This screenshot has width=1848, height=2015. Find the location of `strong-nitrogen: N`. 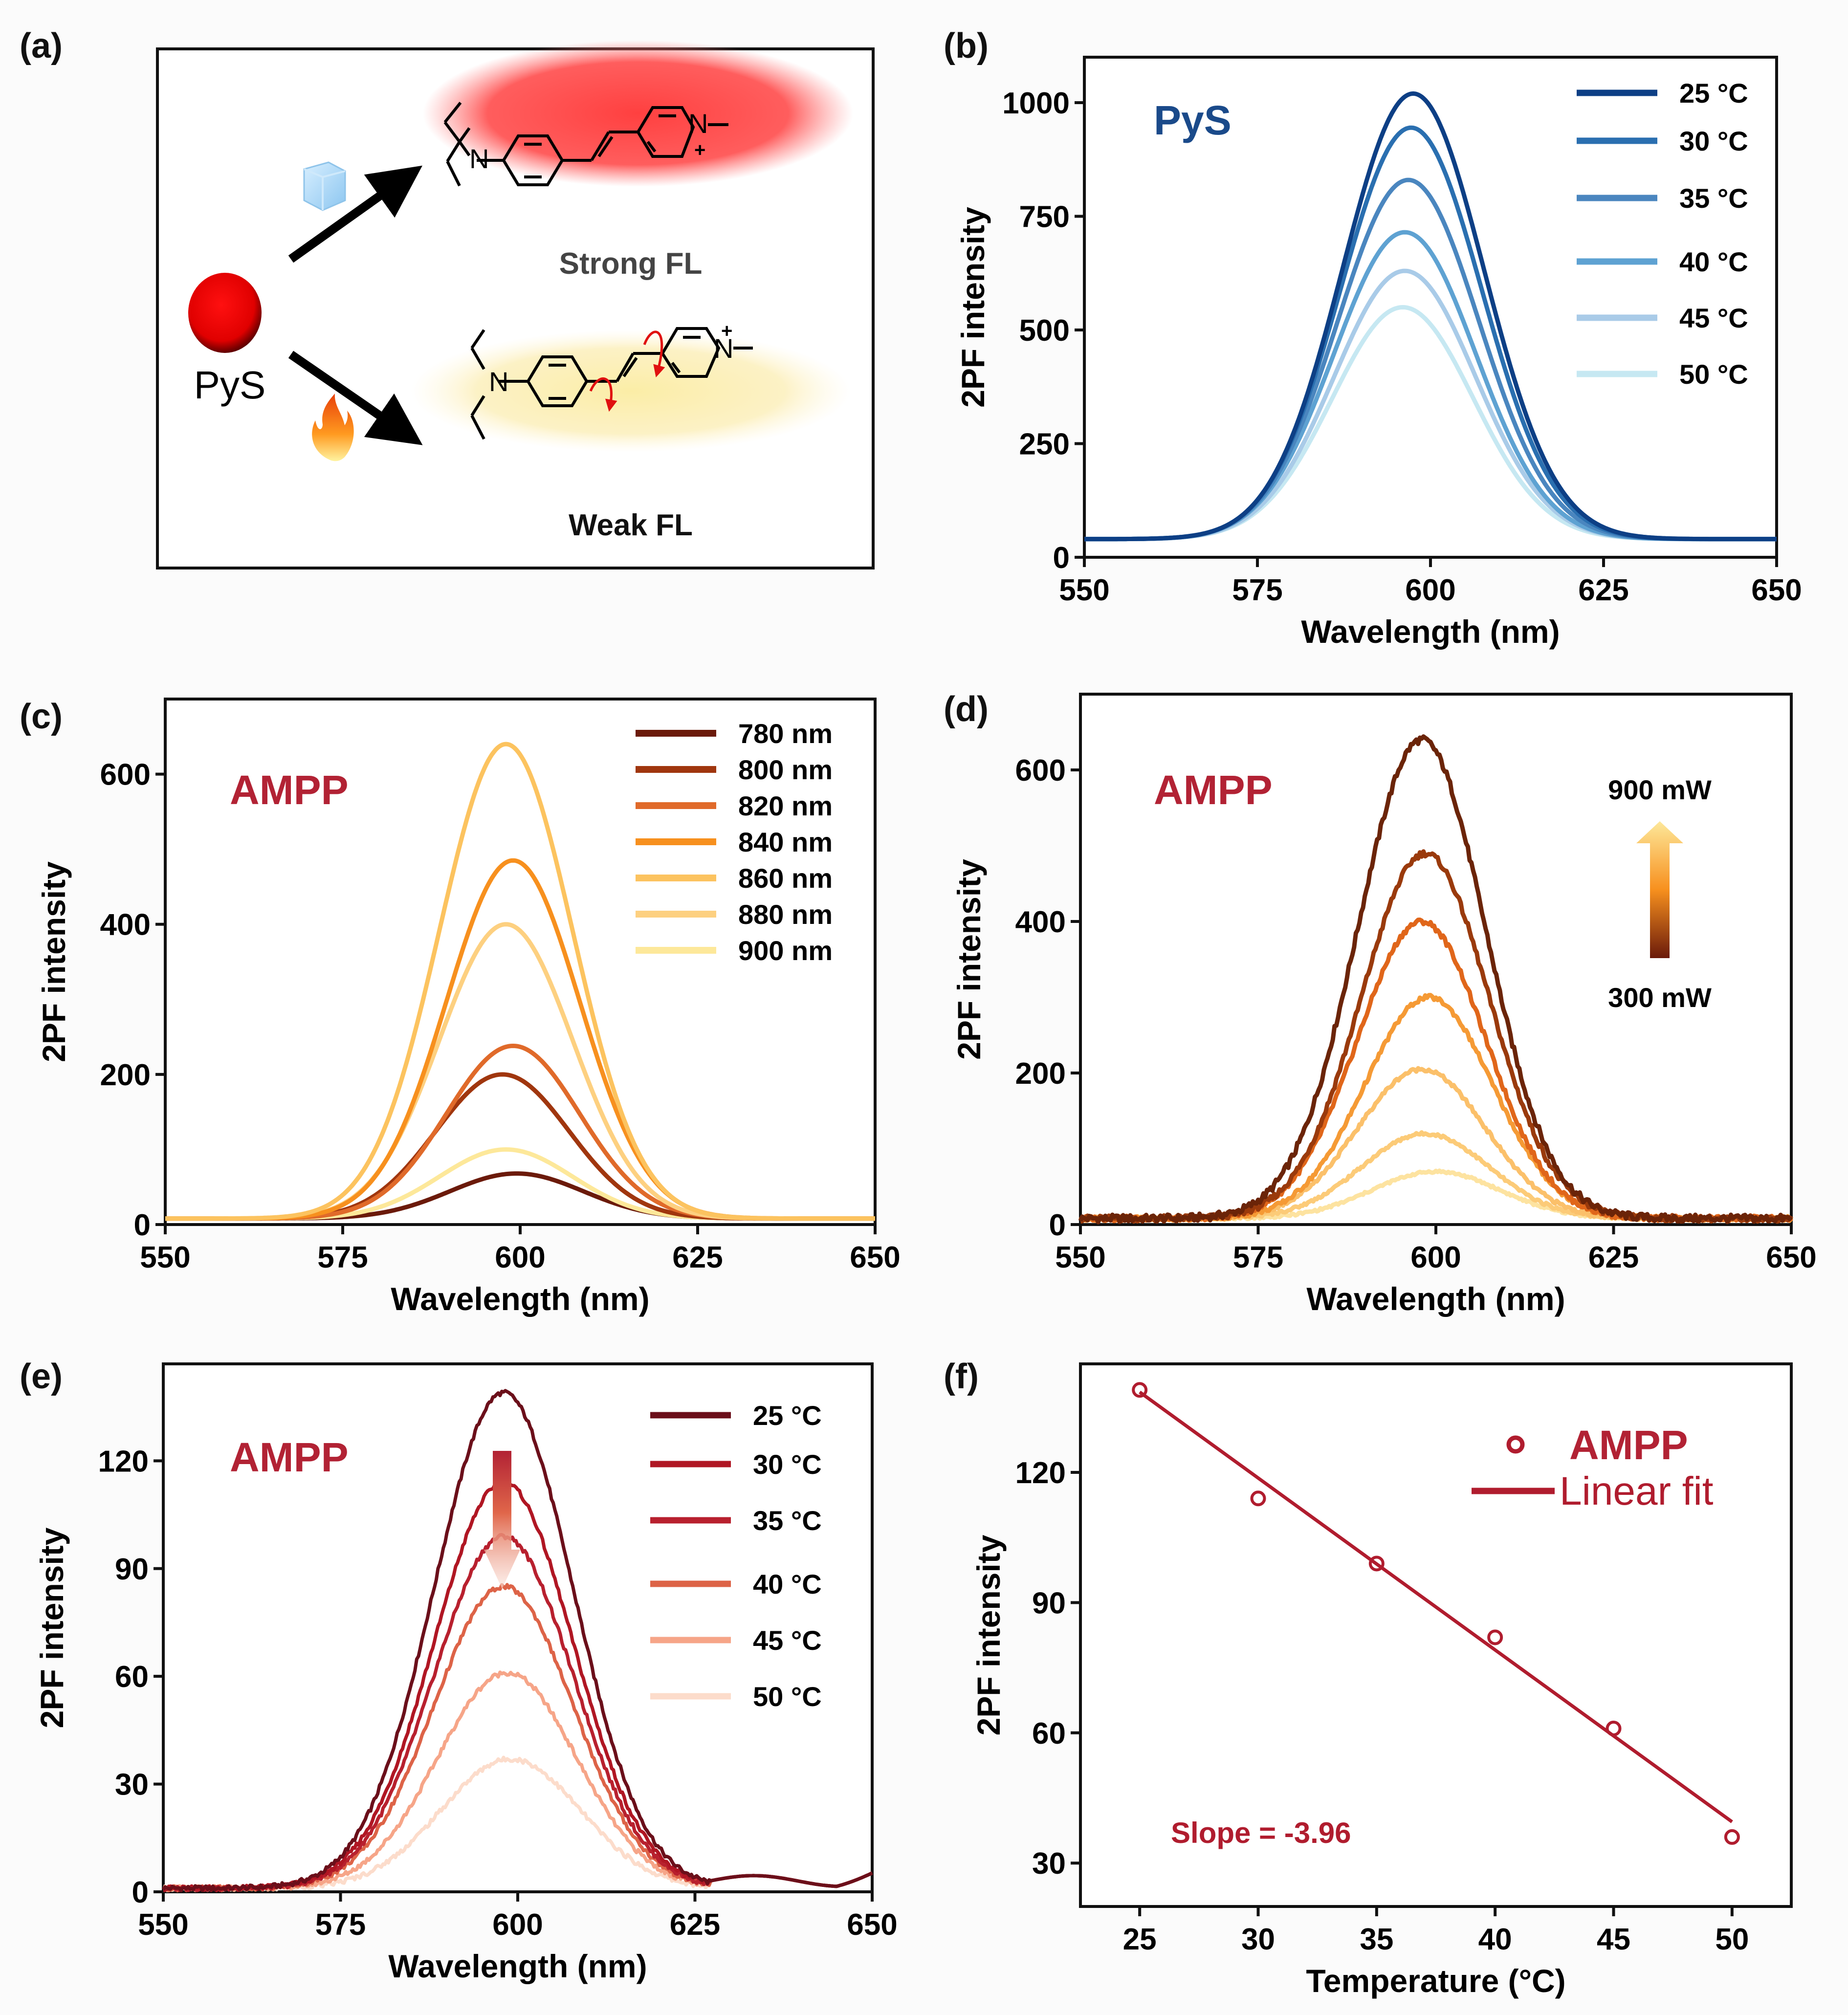

strong-nitrogen: N is located at coordinates (479, 158).